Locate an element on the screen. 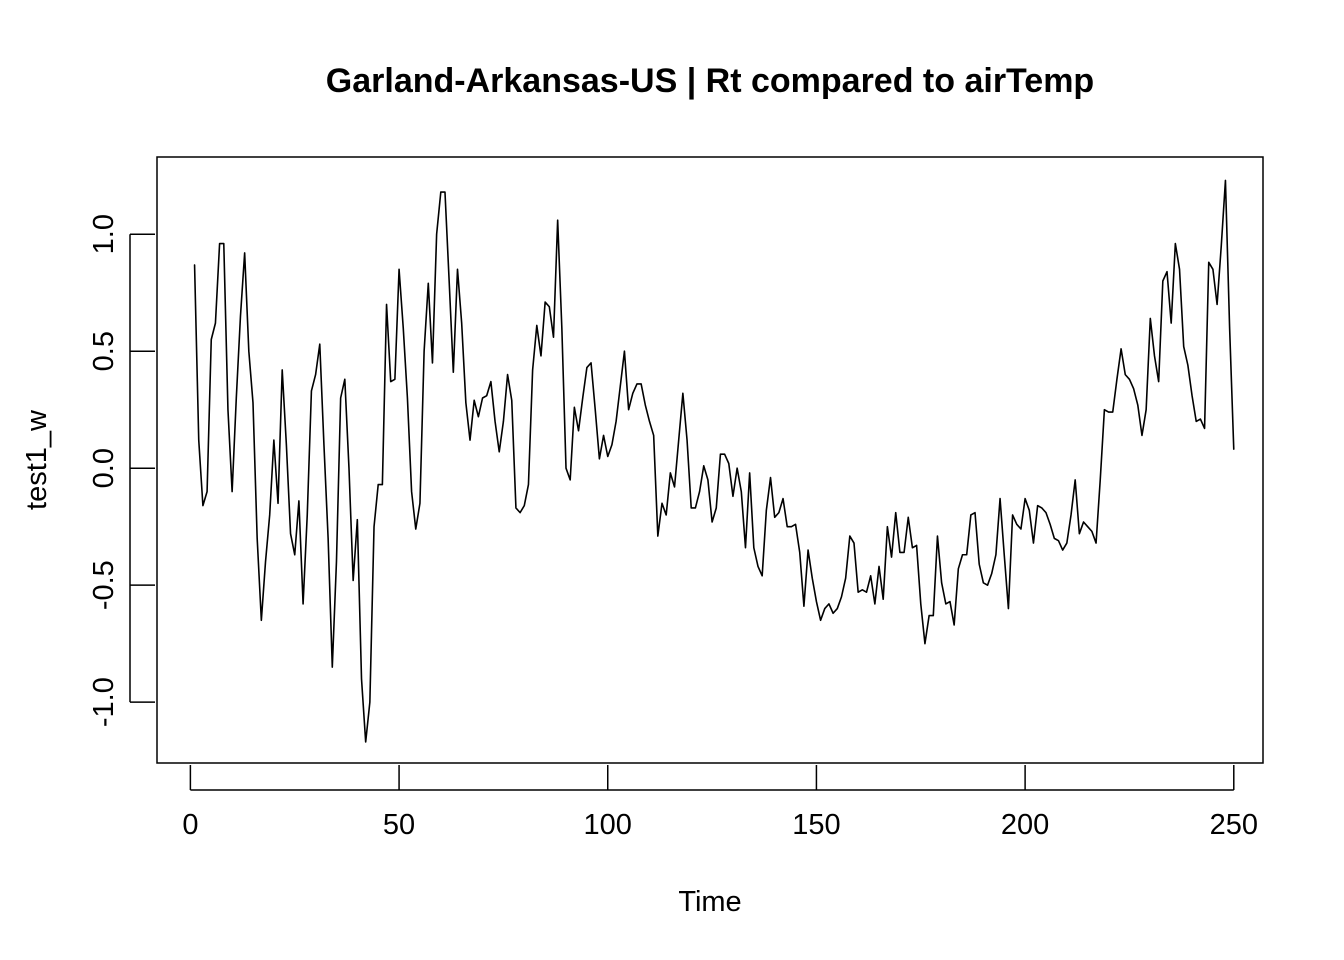 Image resolution: width=1344 pixels, height=960 pixels. x-tick-label: 200 is located at coordinates (1025, 825).